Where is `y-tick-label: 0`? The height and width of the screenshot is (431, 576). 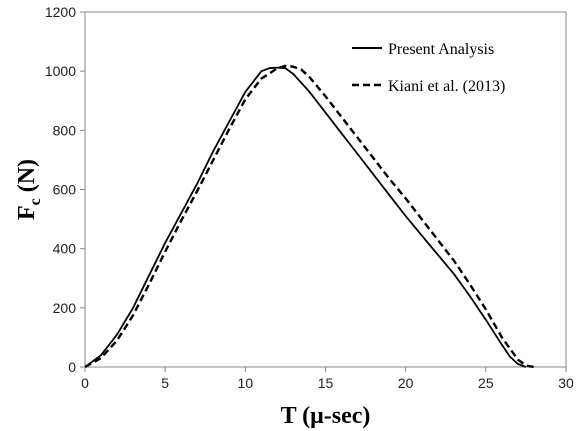
y-tick-label: 0 is located at coordinates (72, 367).